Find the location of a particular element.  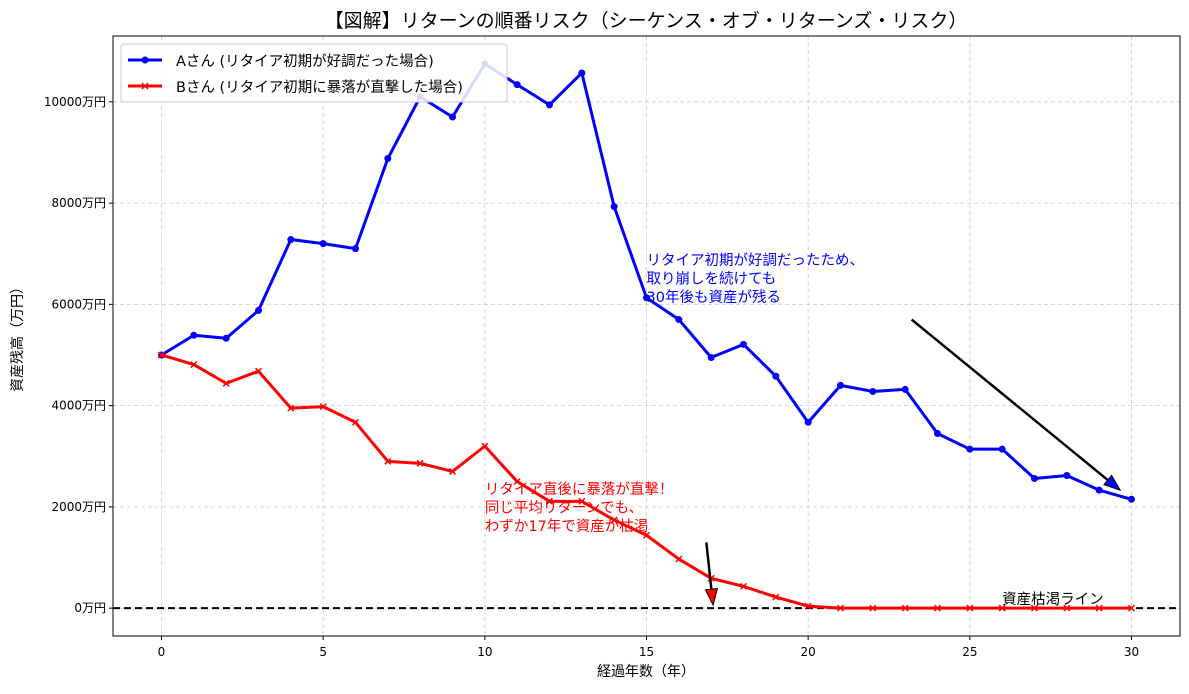

legend-label-a: Aさん (リタイア初期が好調だった場合) is located at coordinates (305, 61).